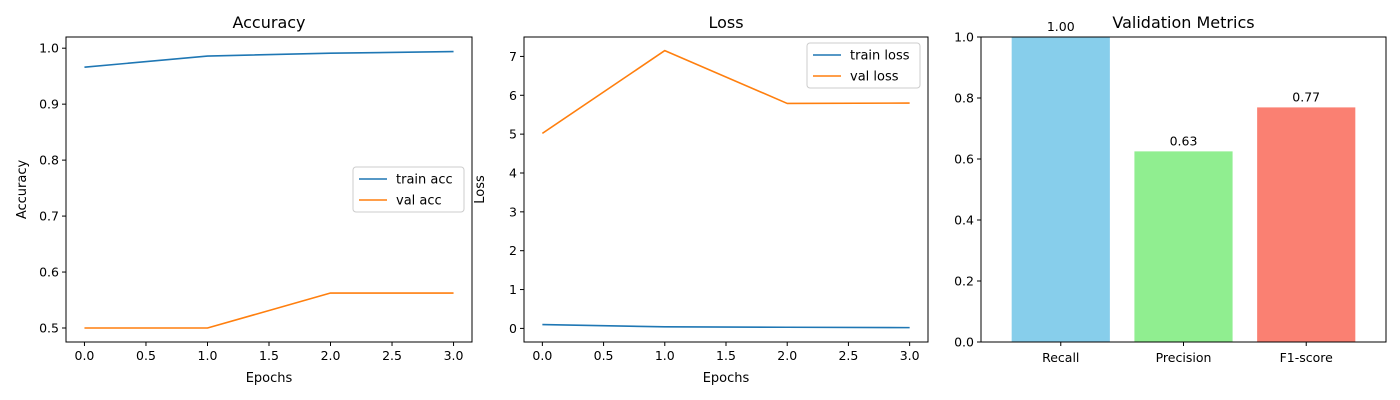  What do you see at coordinates (513, 134) in the screenshot?
I see `y-tick-label: 5` at bounding box center [513, 134].